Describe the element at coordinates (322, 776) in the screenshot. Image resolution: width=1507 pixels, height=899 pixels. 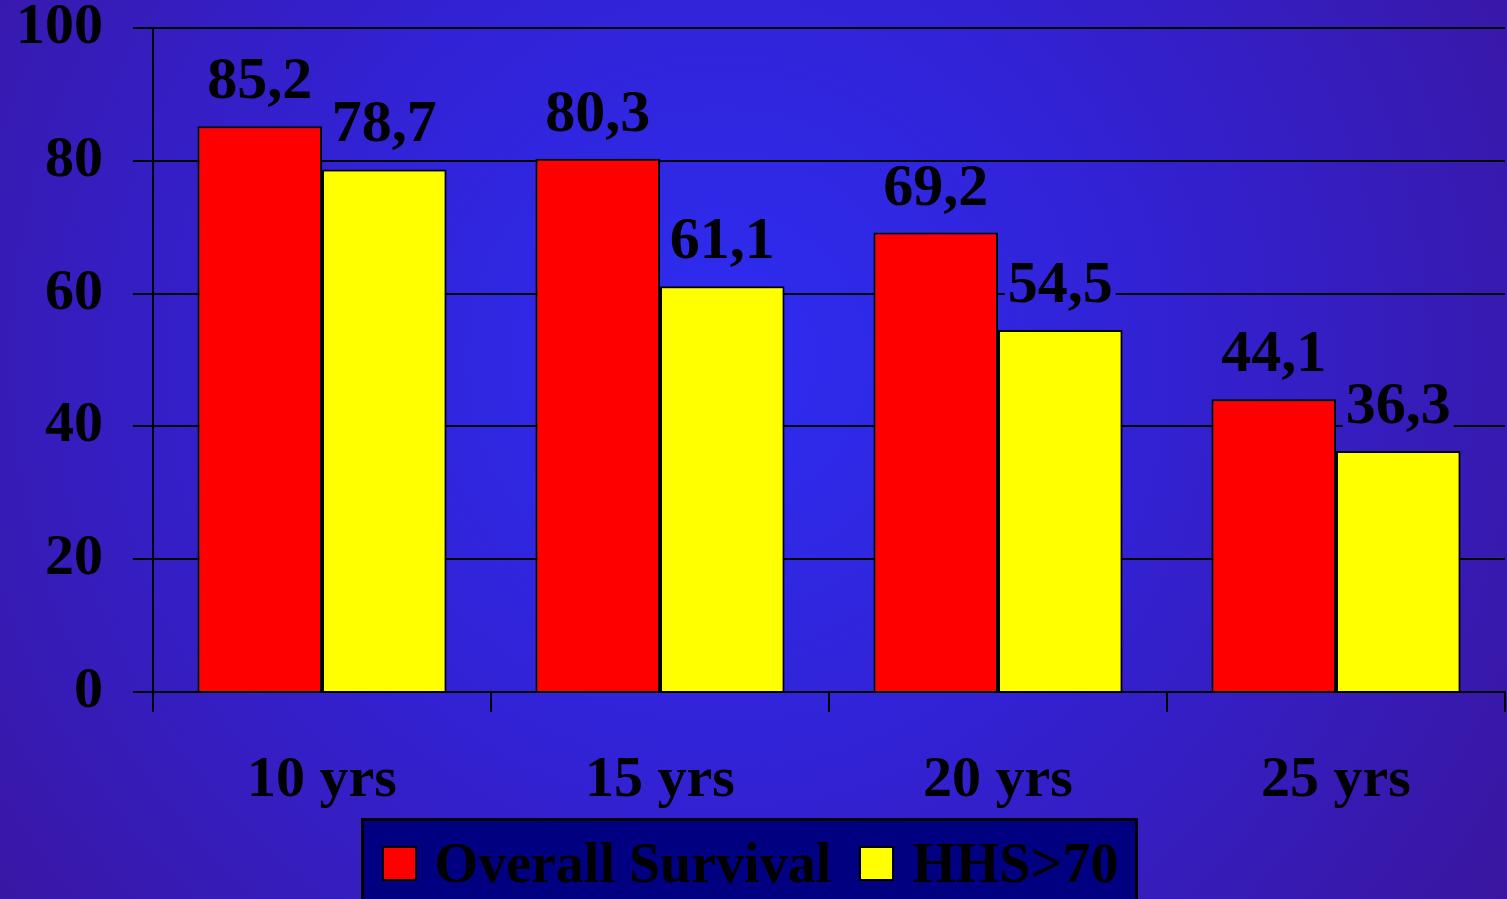
I see `x-tick-label: 10 yrs` at that location.